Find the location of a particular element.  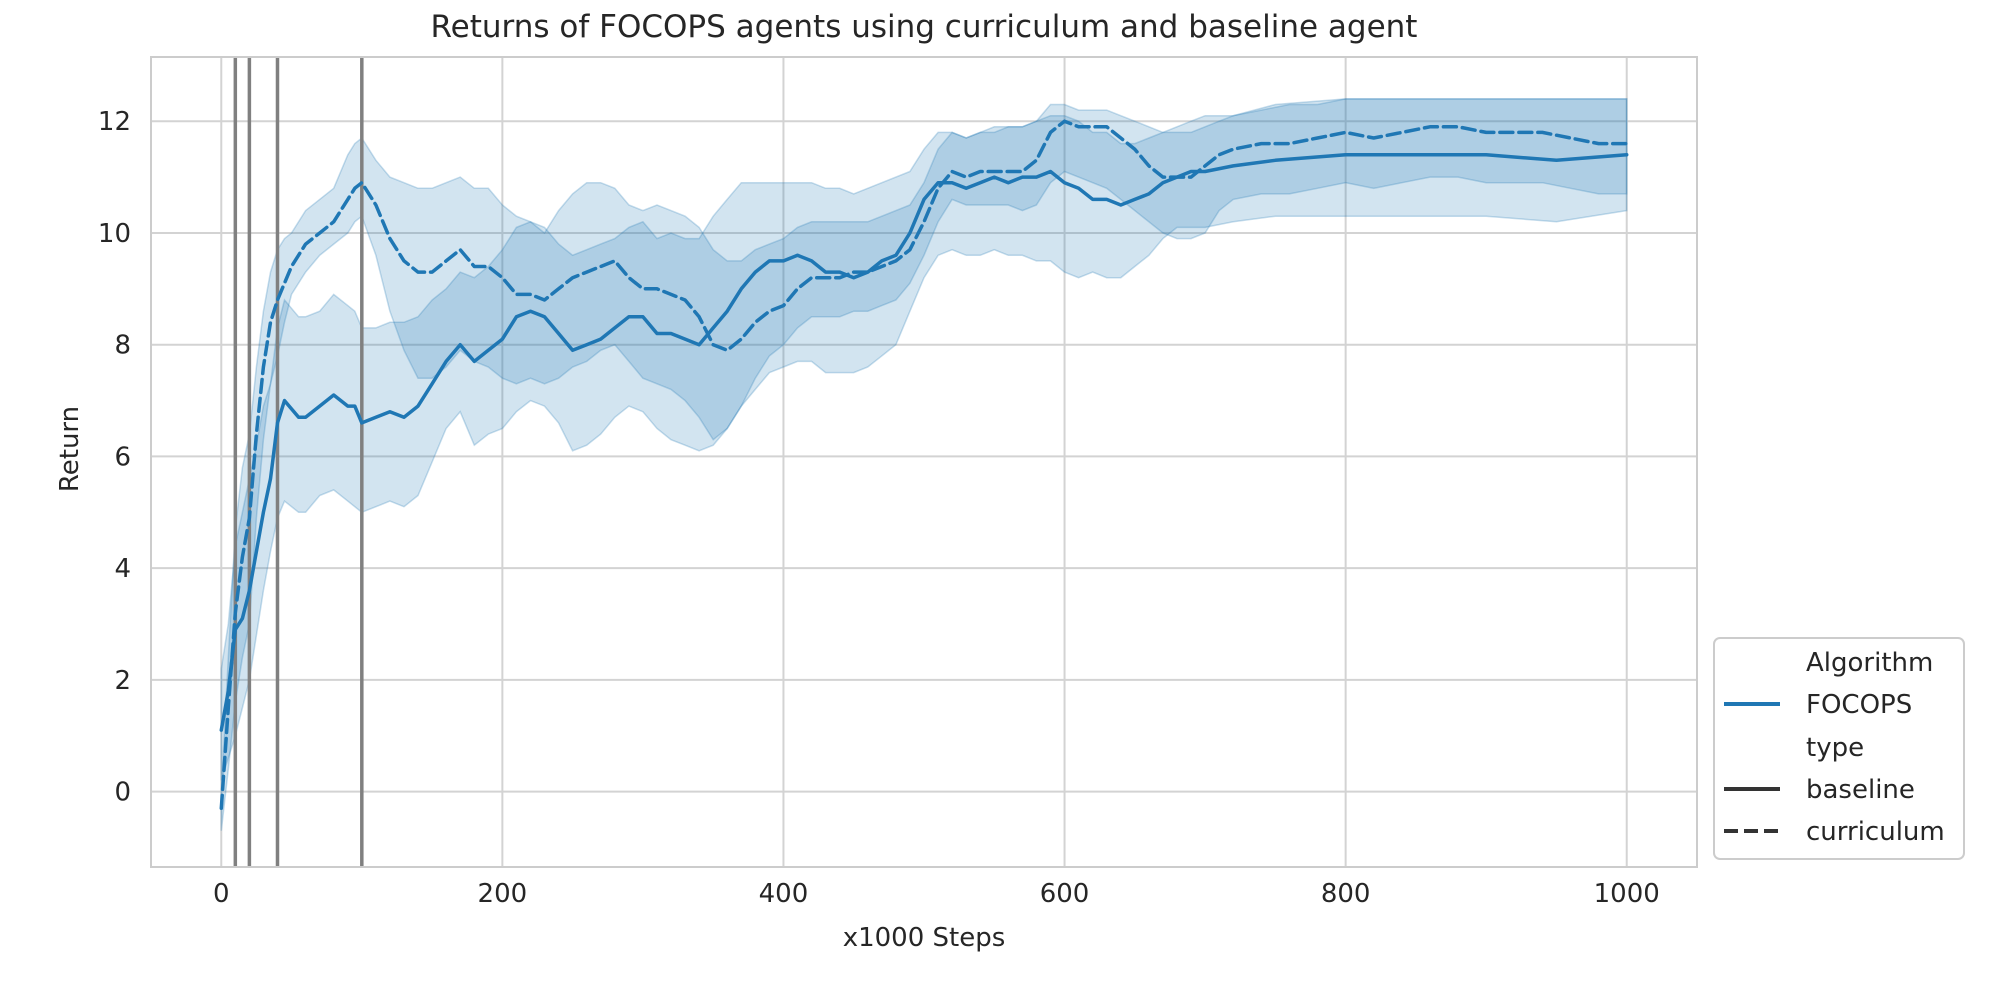

y-tick-label: 10 is located at coordinates (114, 234).